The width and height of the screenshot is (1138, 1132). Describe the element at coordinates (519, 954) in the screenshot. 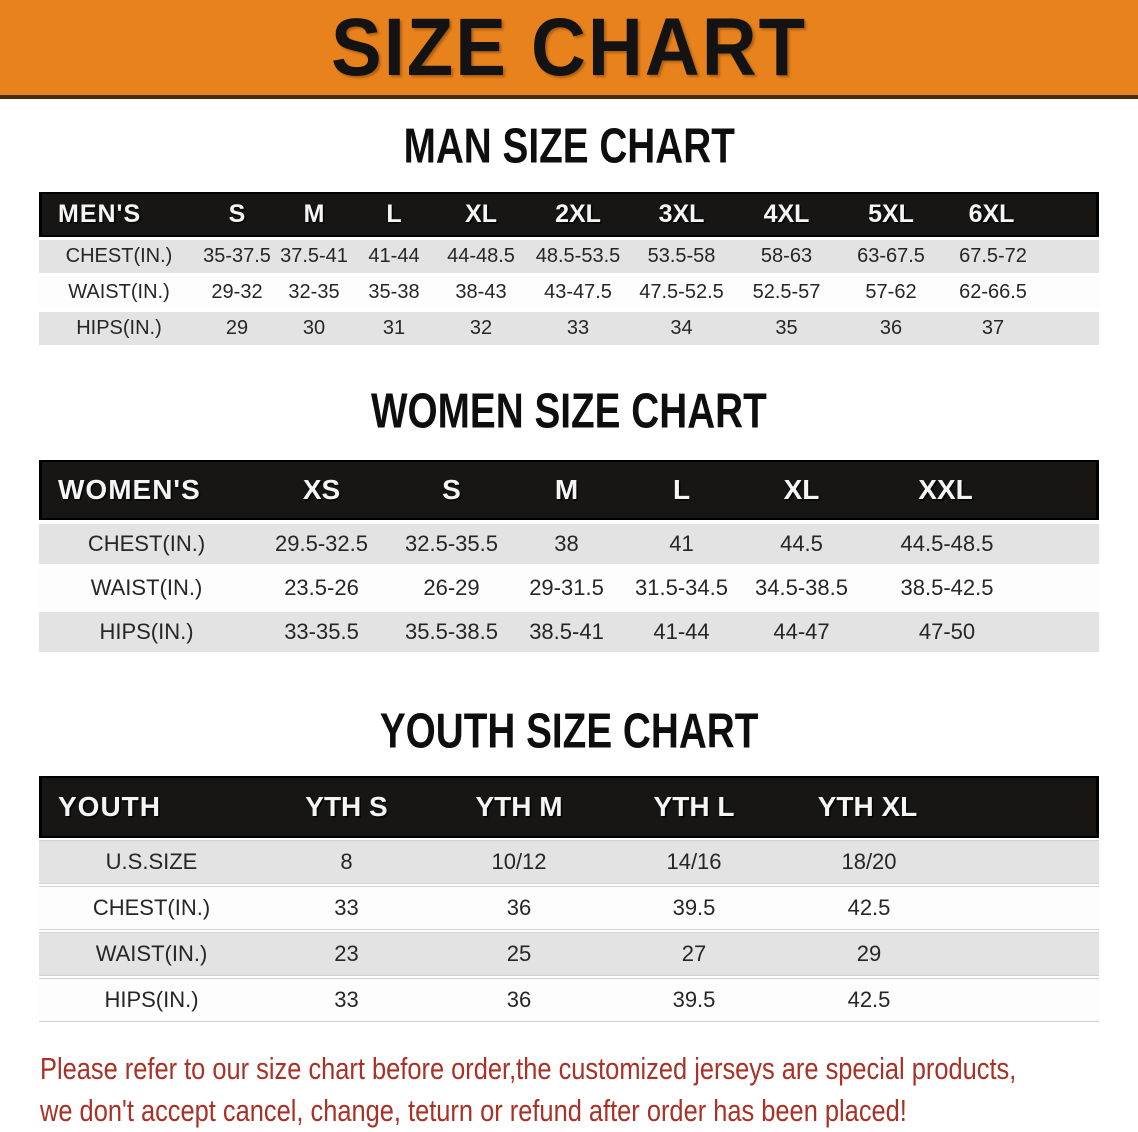

I see `value-cell: 25` at that location.